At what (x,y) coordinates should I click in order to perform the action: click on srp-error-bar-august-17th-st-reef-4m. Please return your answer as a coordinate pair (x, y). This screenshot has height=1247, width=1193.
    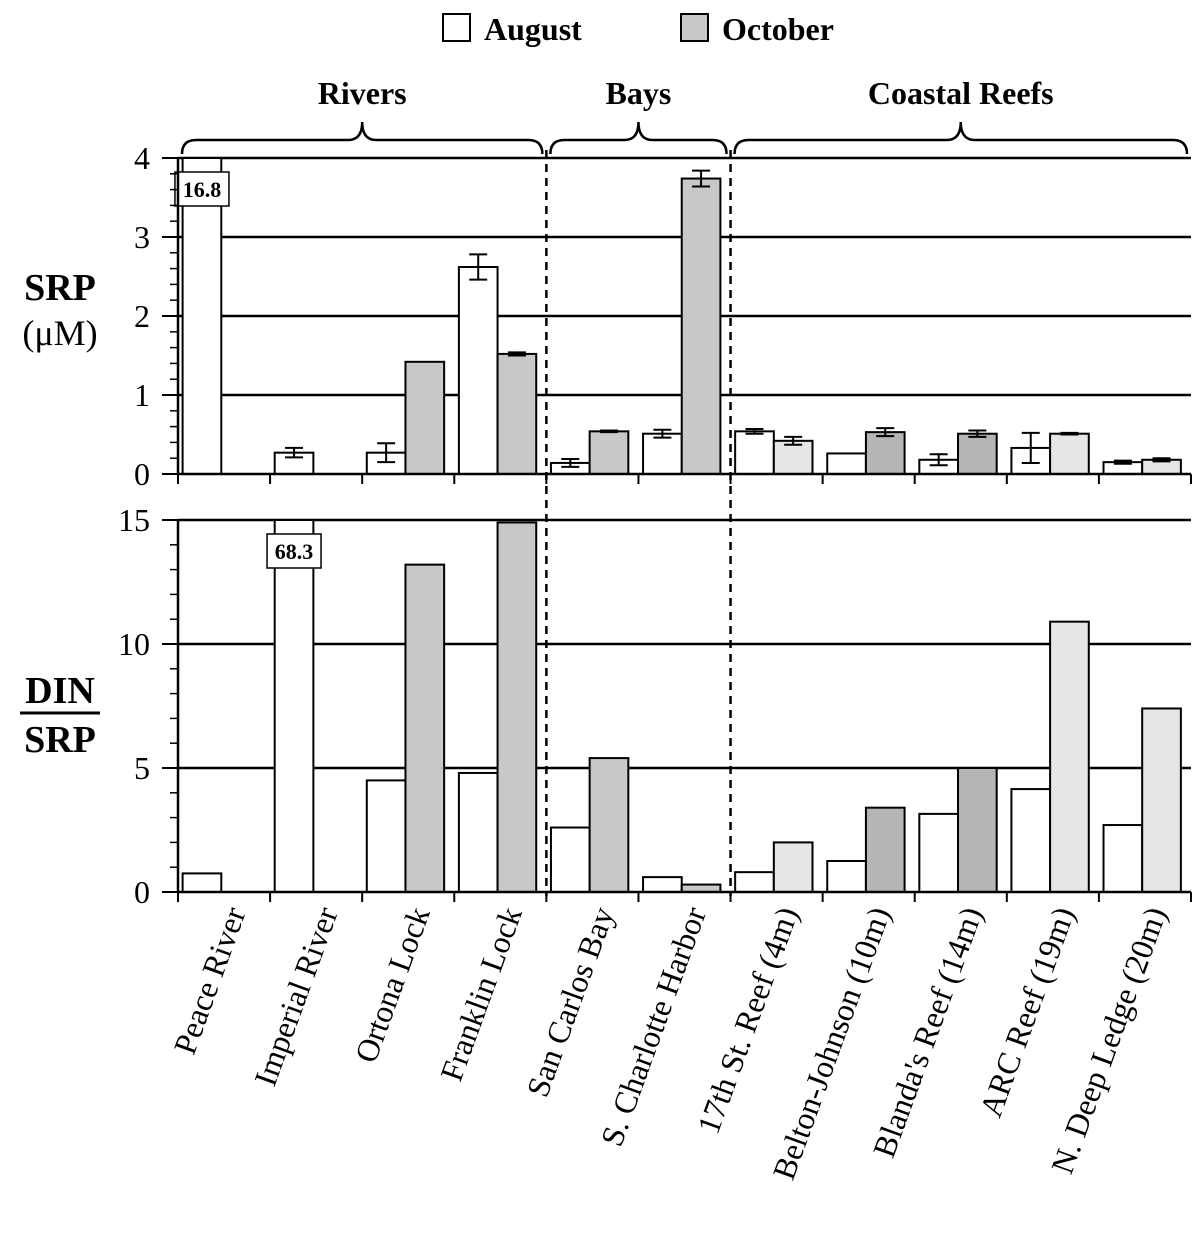
    Looking at the image, I should click on (754, 431).